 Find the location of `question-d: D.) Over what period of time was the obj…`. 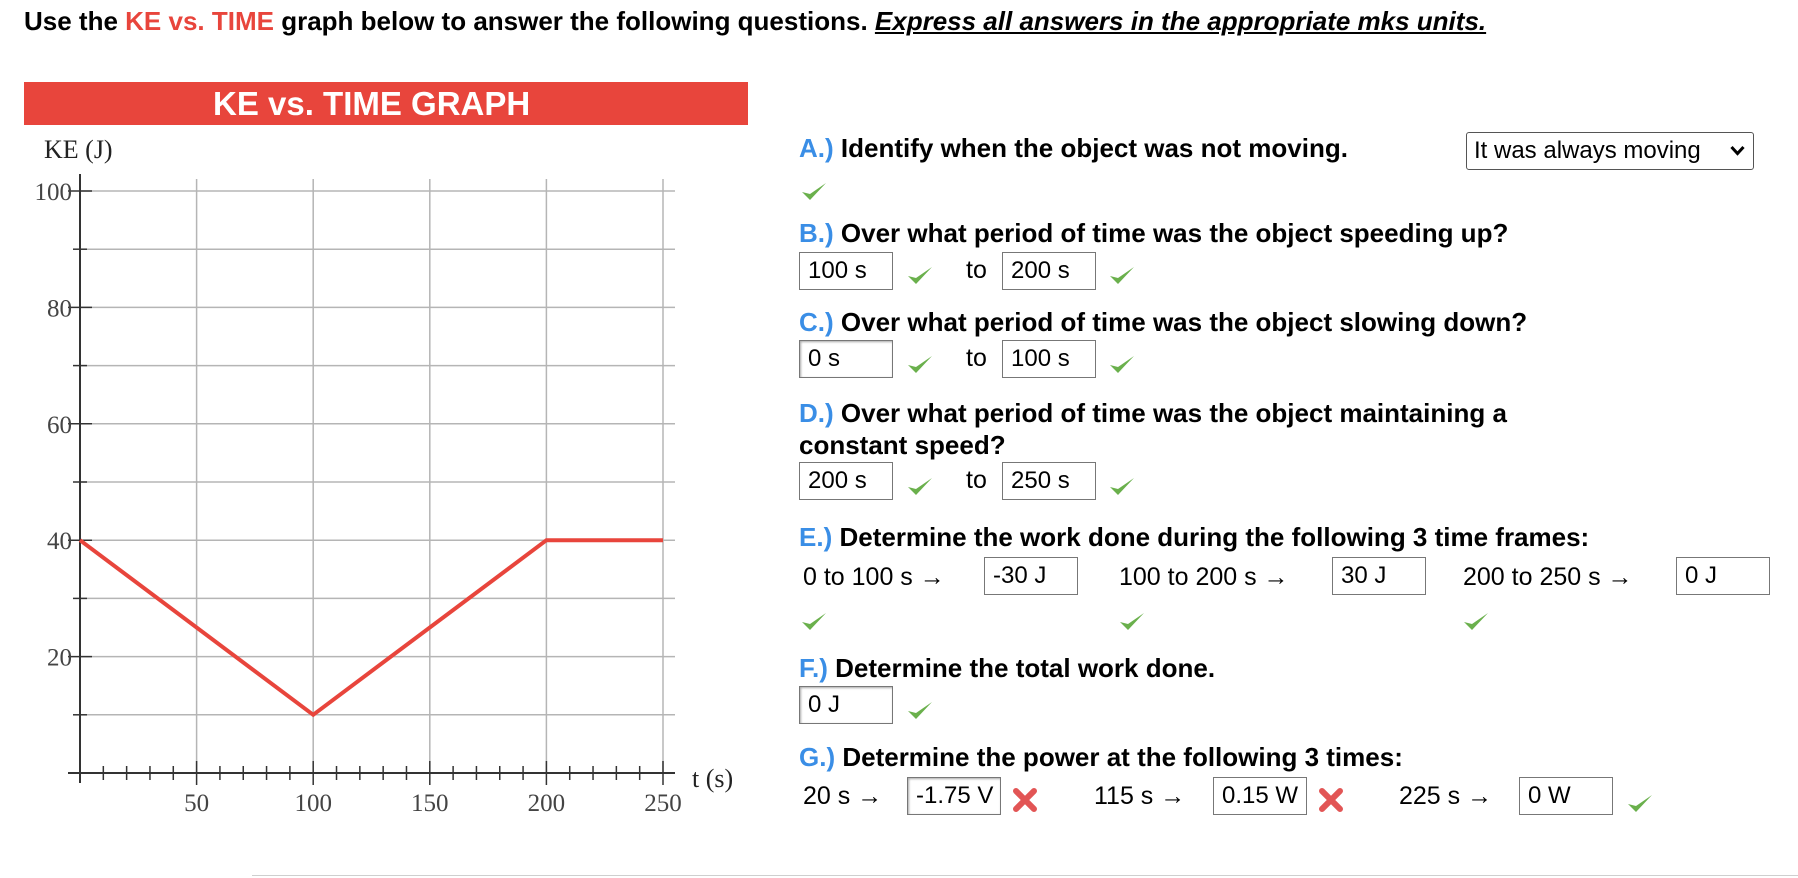

question-d: D.) Over what period of time was the obj… is located at coordinates (1153, 413).